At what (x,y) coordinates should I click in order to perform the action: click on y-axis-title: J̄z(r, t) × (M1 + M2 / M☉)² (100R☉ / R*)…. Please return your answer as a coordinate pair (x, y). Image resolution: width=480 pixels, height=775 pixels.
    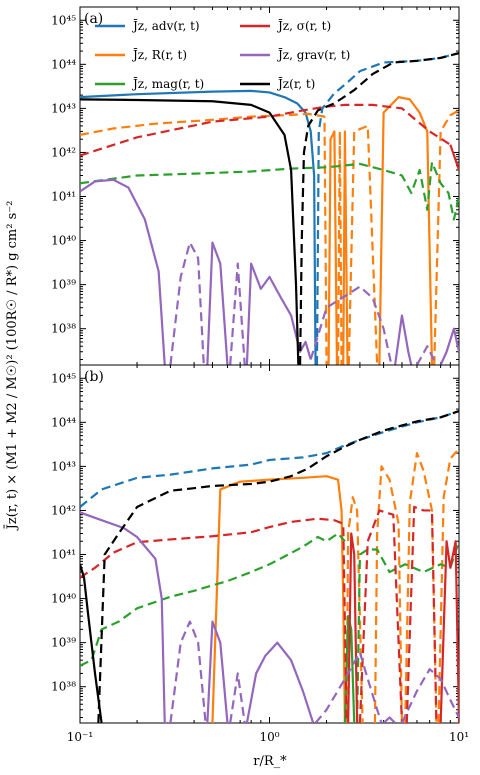
    Looking at the image, I should click on (12, 366).